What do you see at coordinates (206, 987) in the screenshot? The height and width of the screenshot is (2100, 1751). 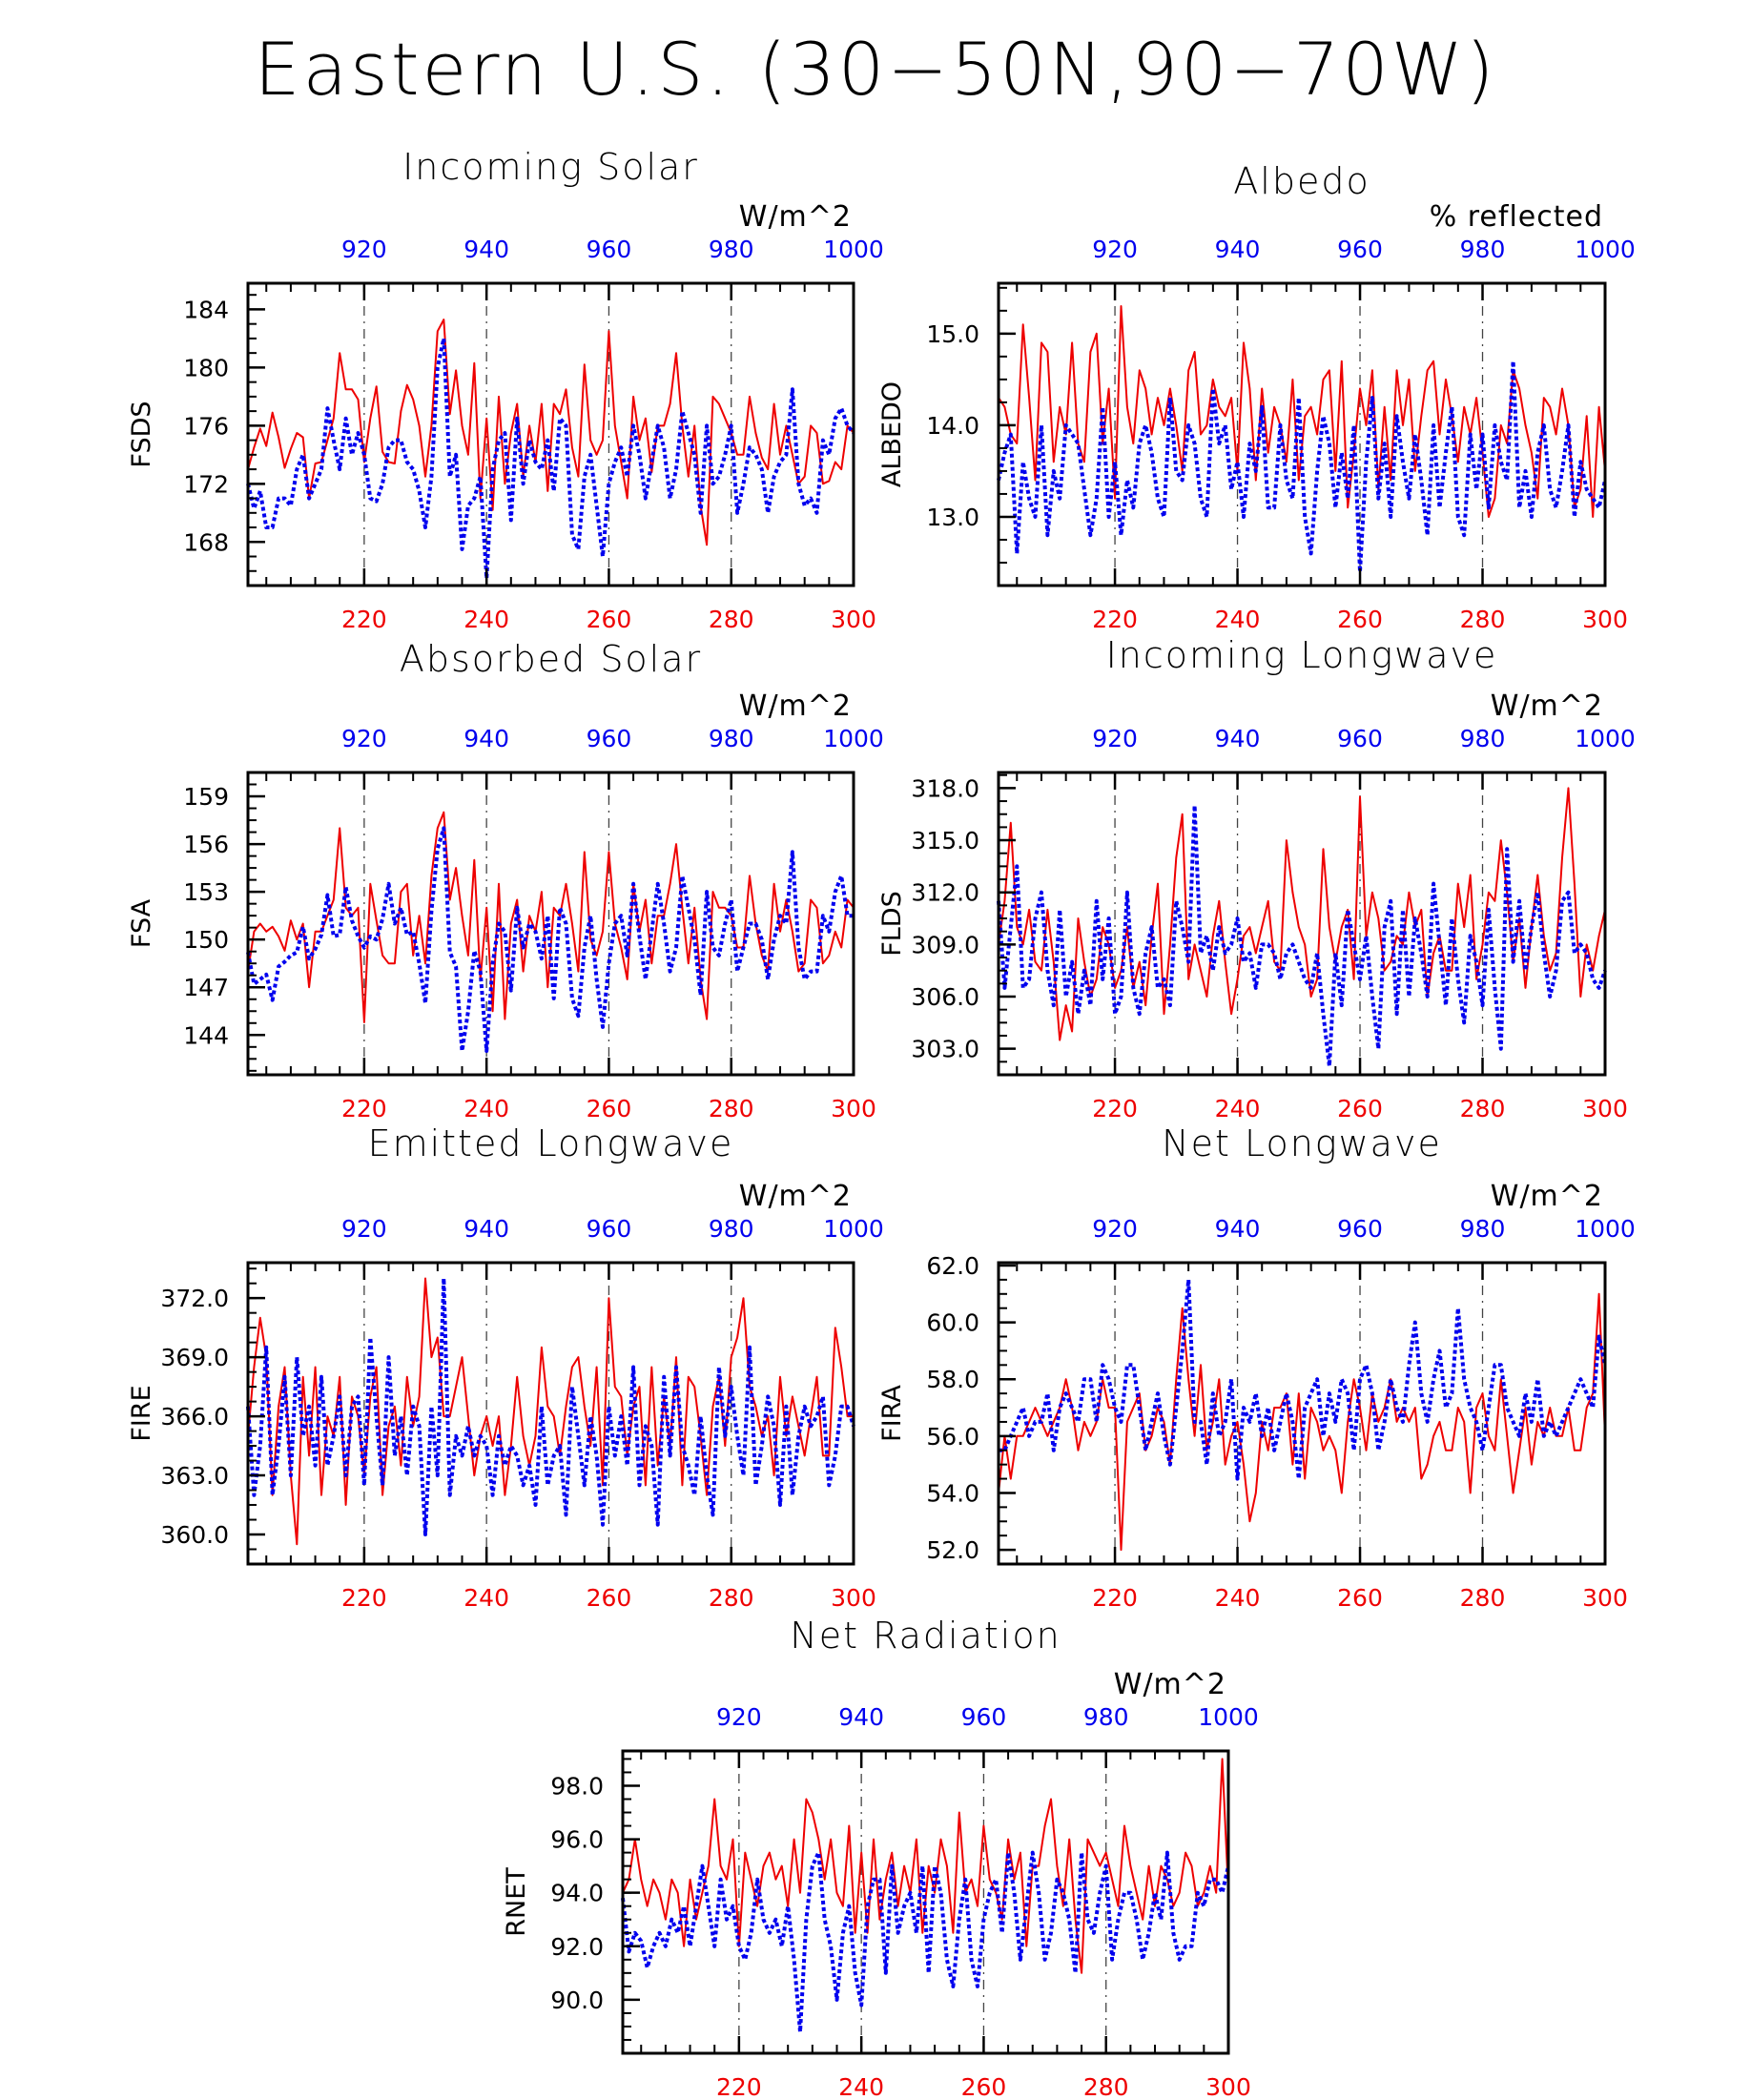 I see `y-tick-label: 147` at bounding box center [206, 987].